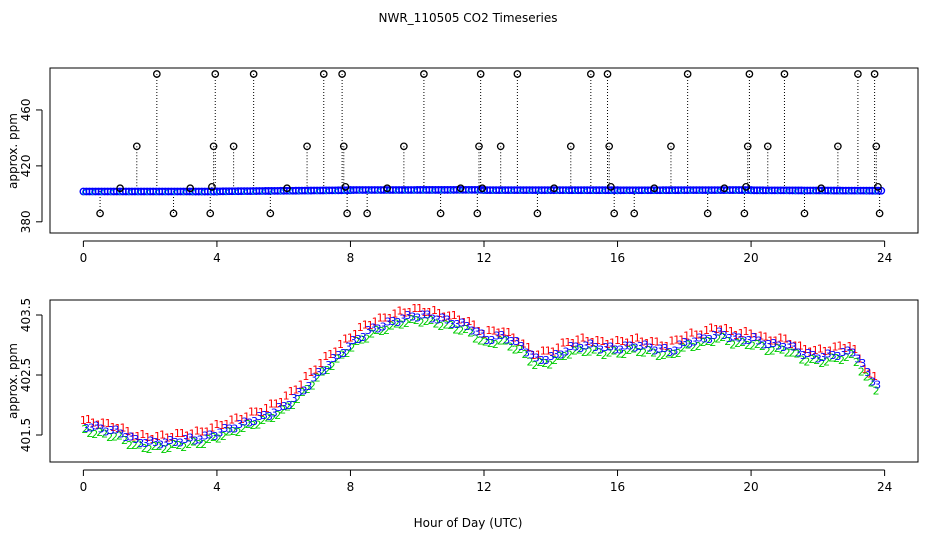 This screenshot has height=540, width=936. What do you see at coordinates (884, 487) in the screenshot?
I see `lower-x-tick-label: 24` at bounding box center [884, 487].